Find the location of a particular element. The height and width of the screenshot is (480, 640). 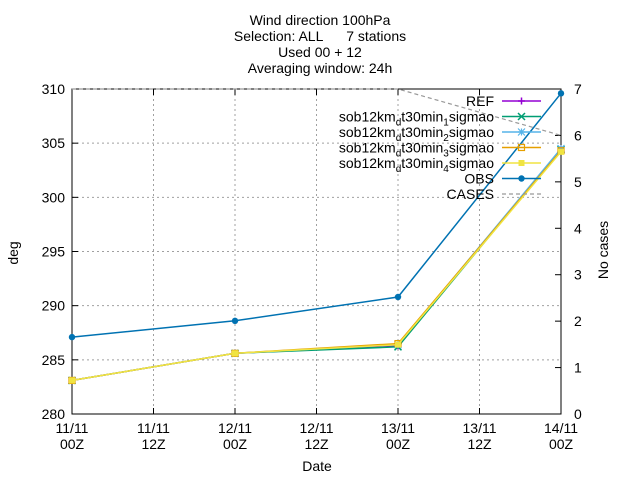

legend-label: sob12kmdt30min2sigmao is located at coordinates (416, 134).